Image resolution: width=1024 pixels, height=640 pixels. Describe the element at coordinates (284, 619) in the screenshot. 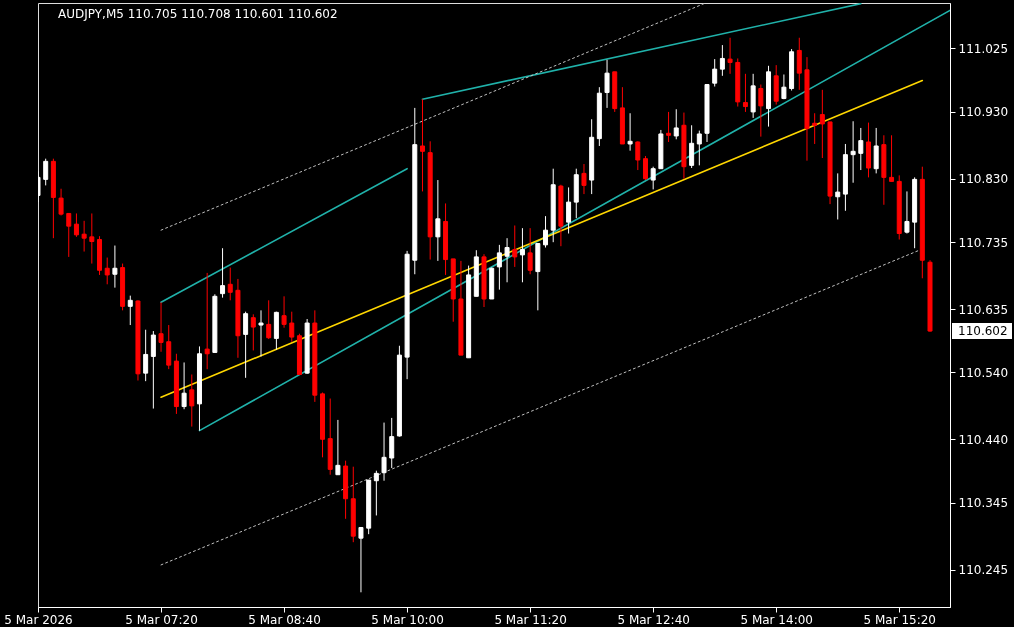

I see `x-tick-label: 5 Mar 08:40` at that location.